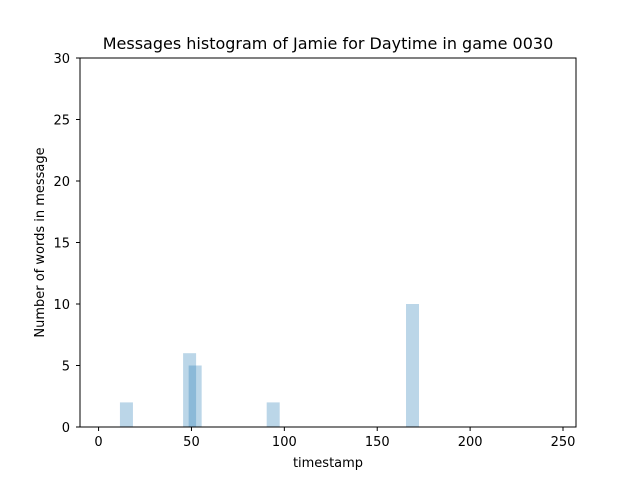 This screenshot has height=484, width=640. Describe the element at coordinates (98, 442) in the screenshot. I see `x-tick-label: 0` at that location.